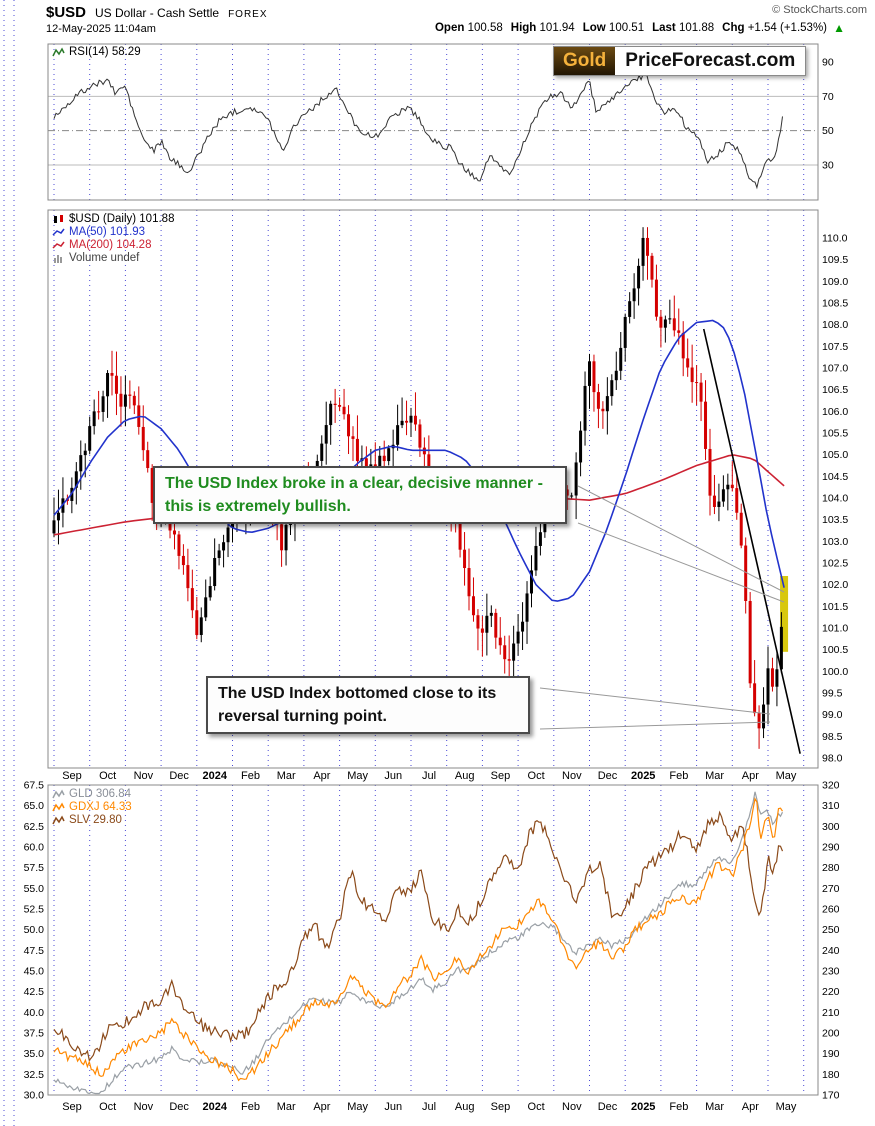 This screenshot has height=1126, width=875. I want to click on svg-text: 47.5, so click(34, 951).